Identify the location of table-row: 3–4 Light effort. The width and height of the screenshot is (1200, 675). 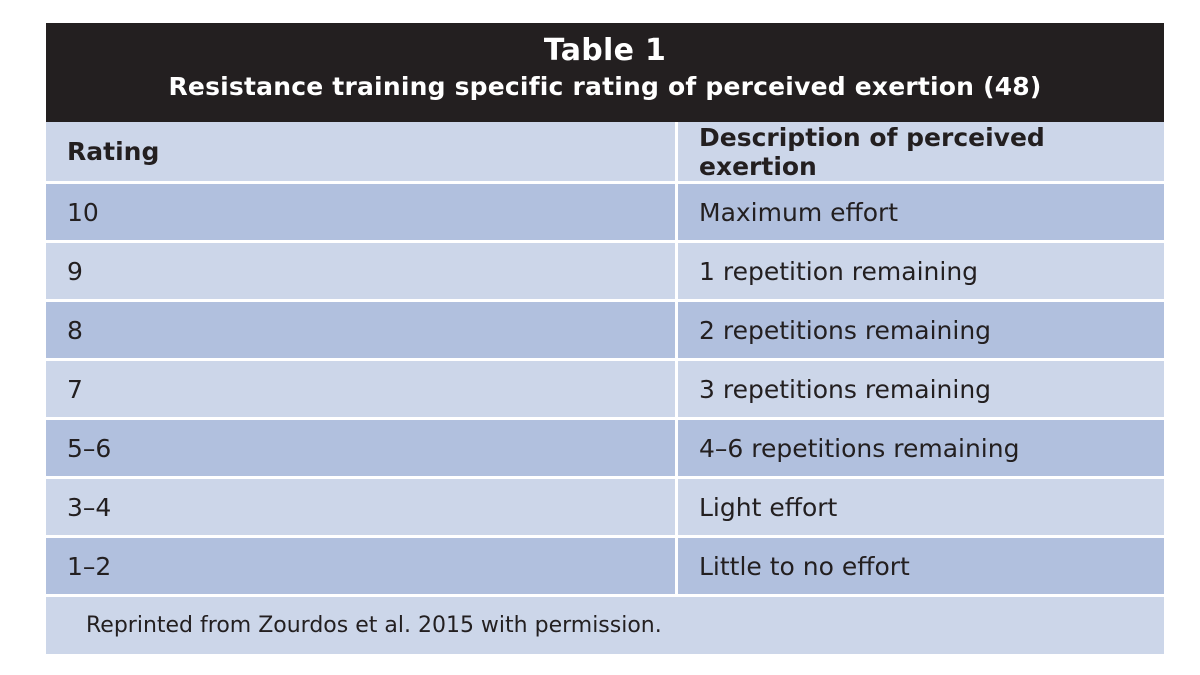
(605, 508).